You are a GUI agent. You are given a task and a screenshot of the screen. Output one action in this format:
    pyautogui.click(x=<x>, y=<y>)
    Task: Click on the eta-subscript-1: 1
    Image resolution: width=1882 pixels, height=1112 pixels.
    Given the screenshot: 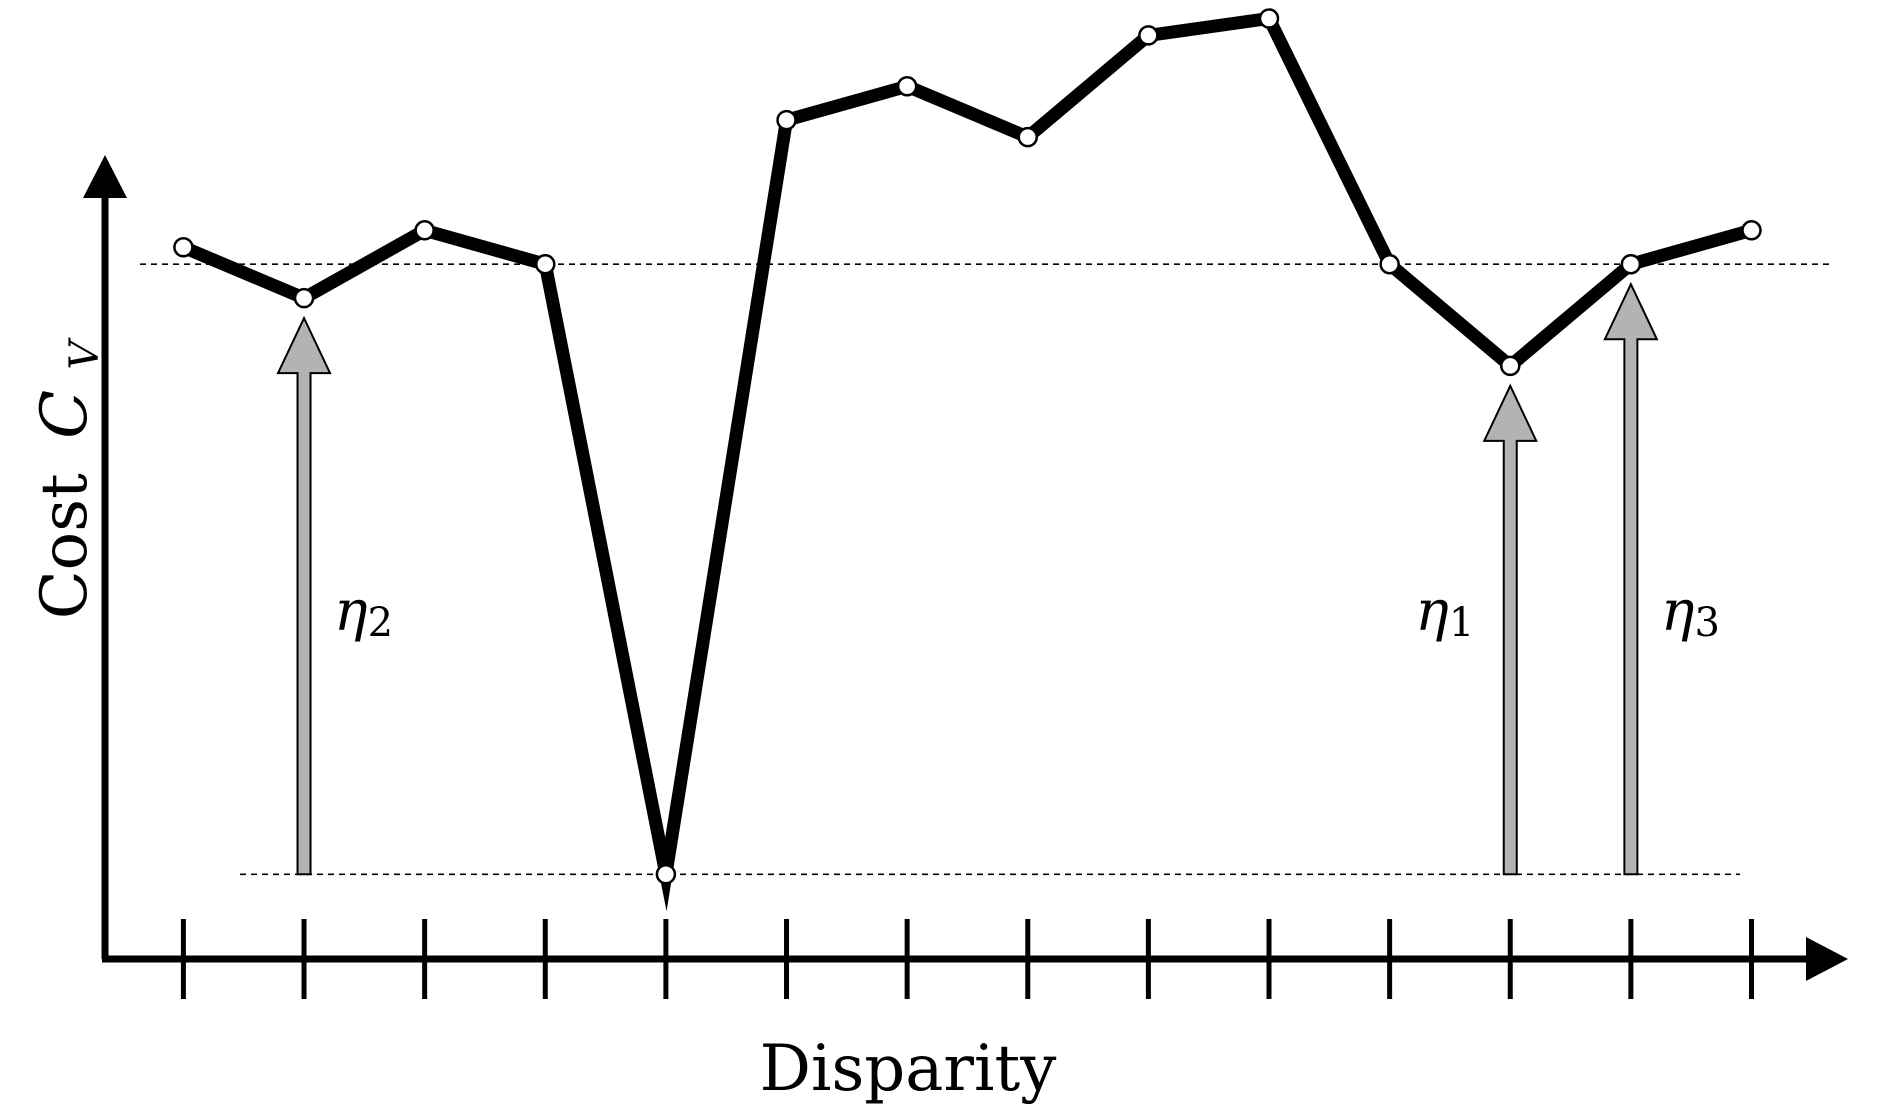 What is the action you would take?
    pyautogui.click(x=1461, y=623)
    